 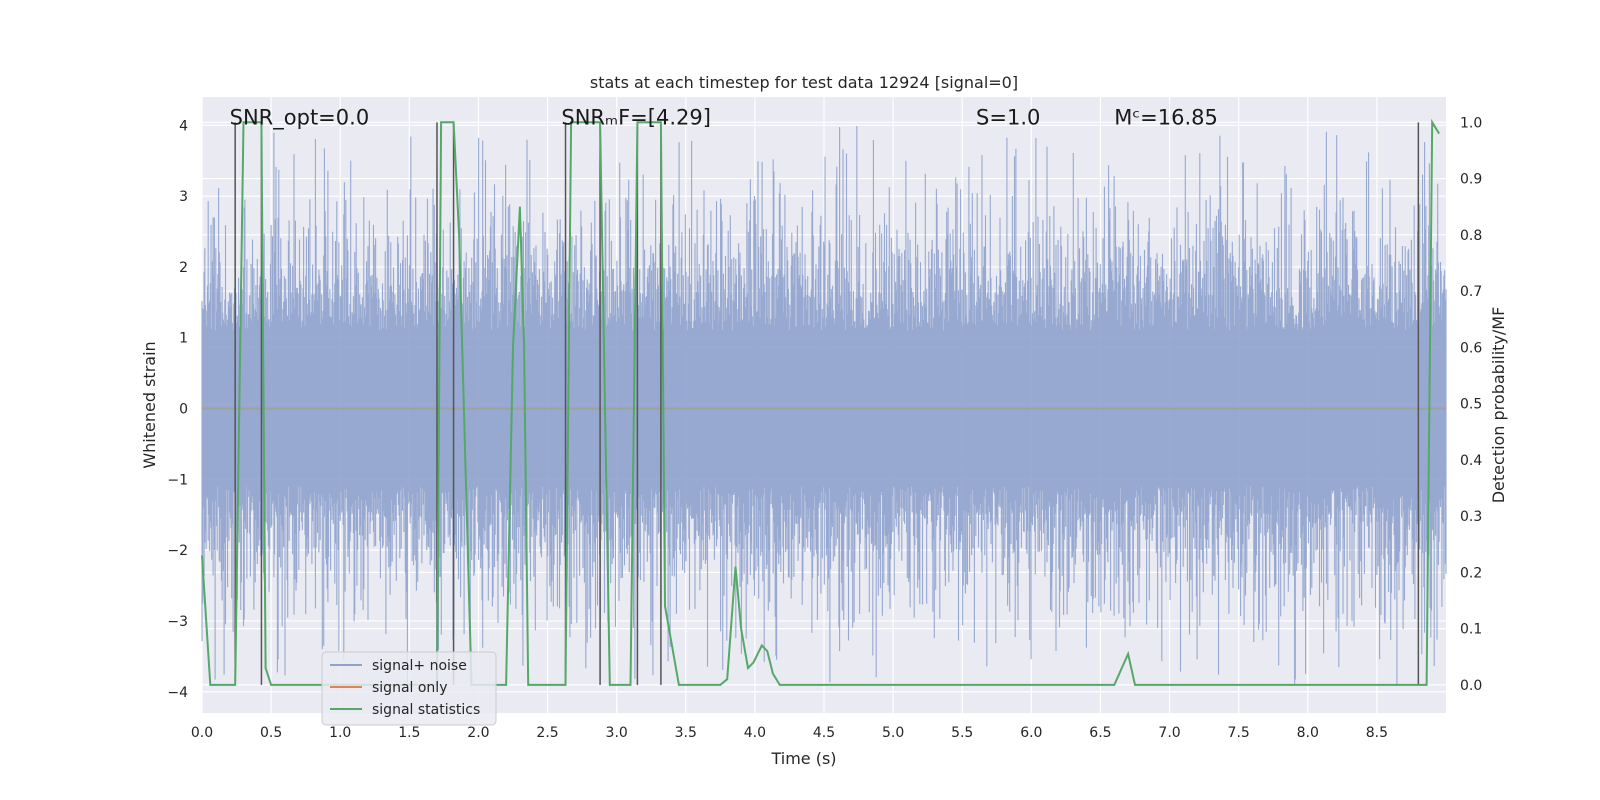 I want to click on x-tick-label: 1.5, so click(x=409, y=733).